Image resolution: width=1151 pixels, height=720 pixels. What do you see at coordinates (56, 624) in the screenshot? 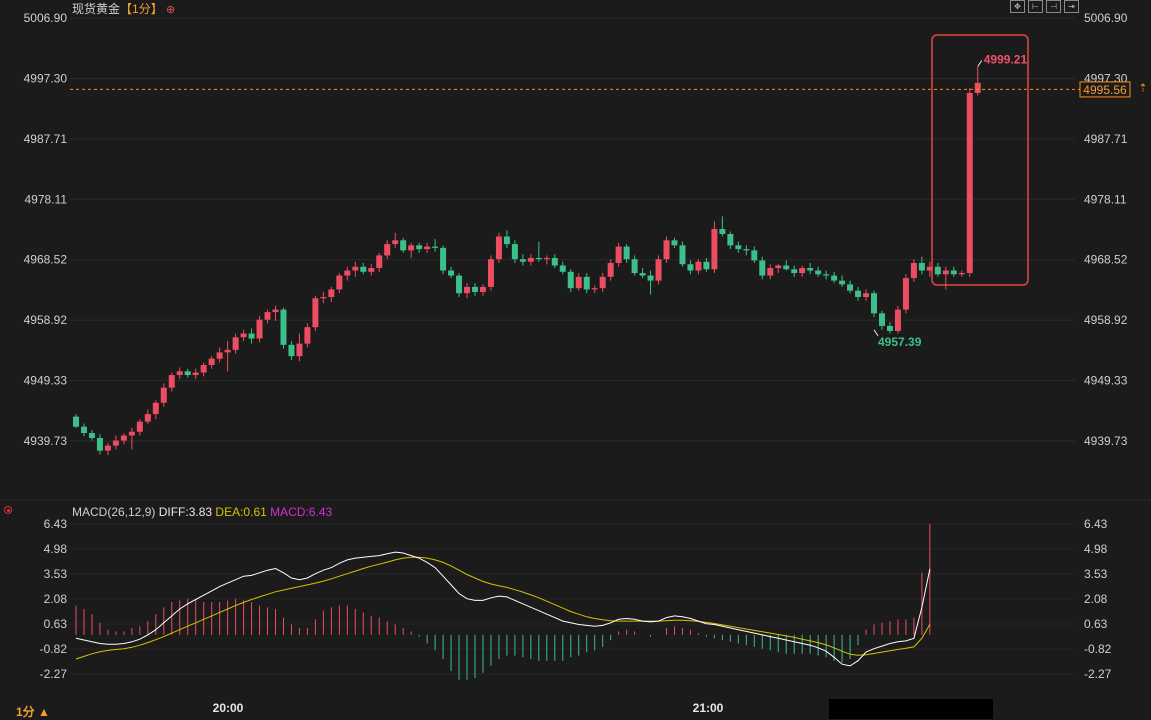
I see `macd-tick-left: 0.63` at bounding box center [56, 624].